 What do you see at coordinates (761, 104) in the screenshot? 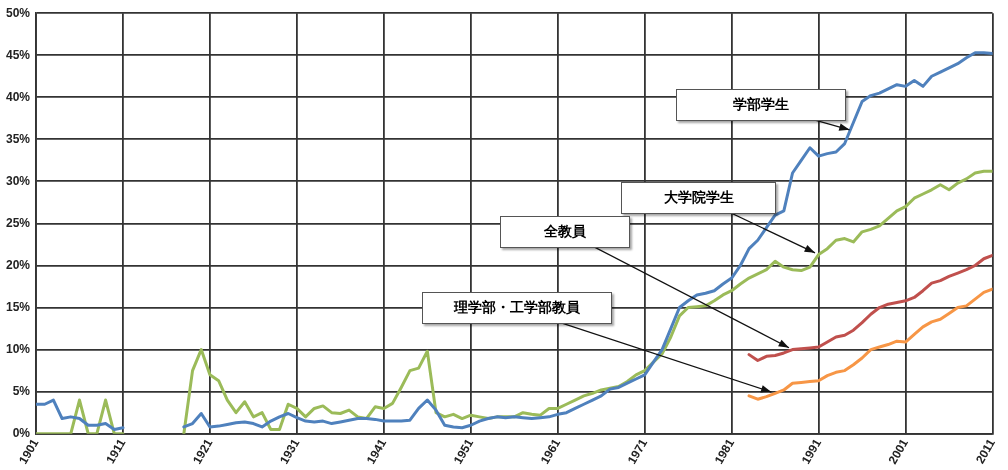
I see `callout-box: 学部学生` at bounding box center [761, 104].